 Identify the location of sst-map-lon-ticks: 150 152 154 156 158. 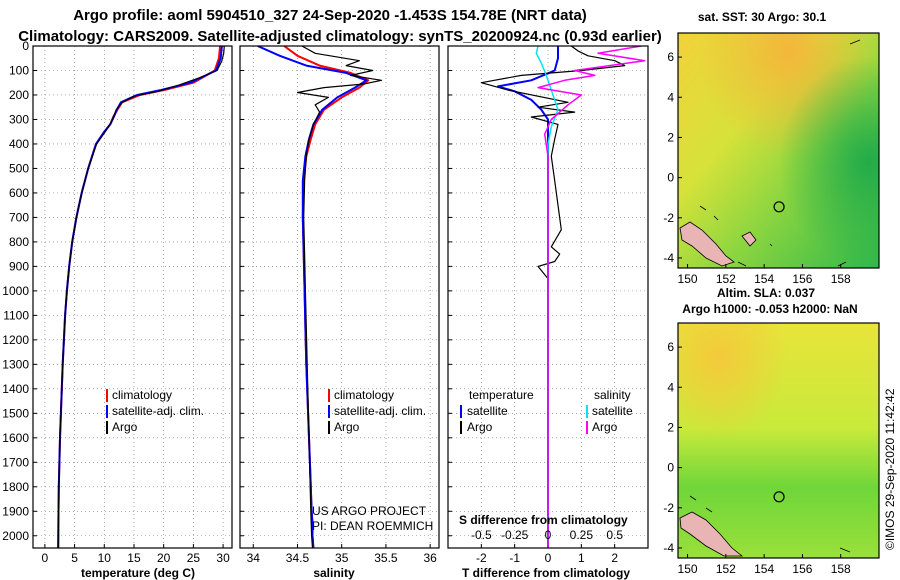
(764, 275).